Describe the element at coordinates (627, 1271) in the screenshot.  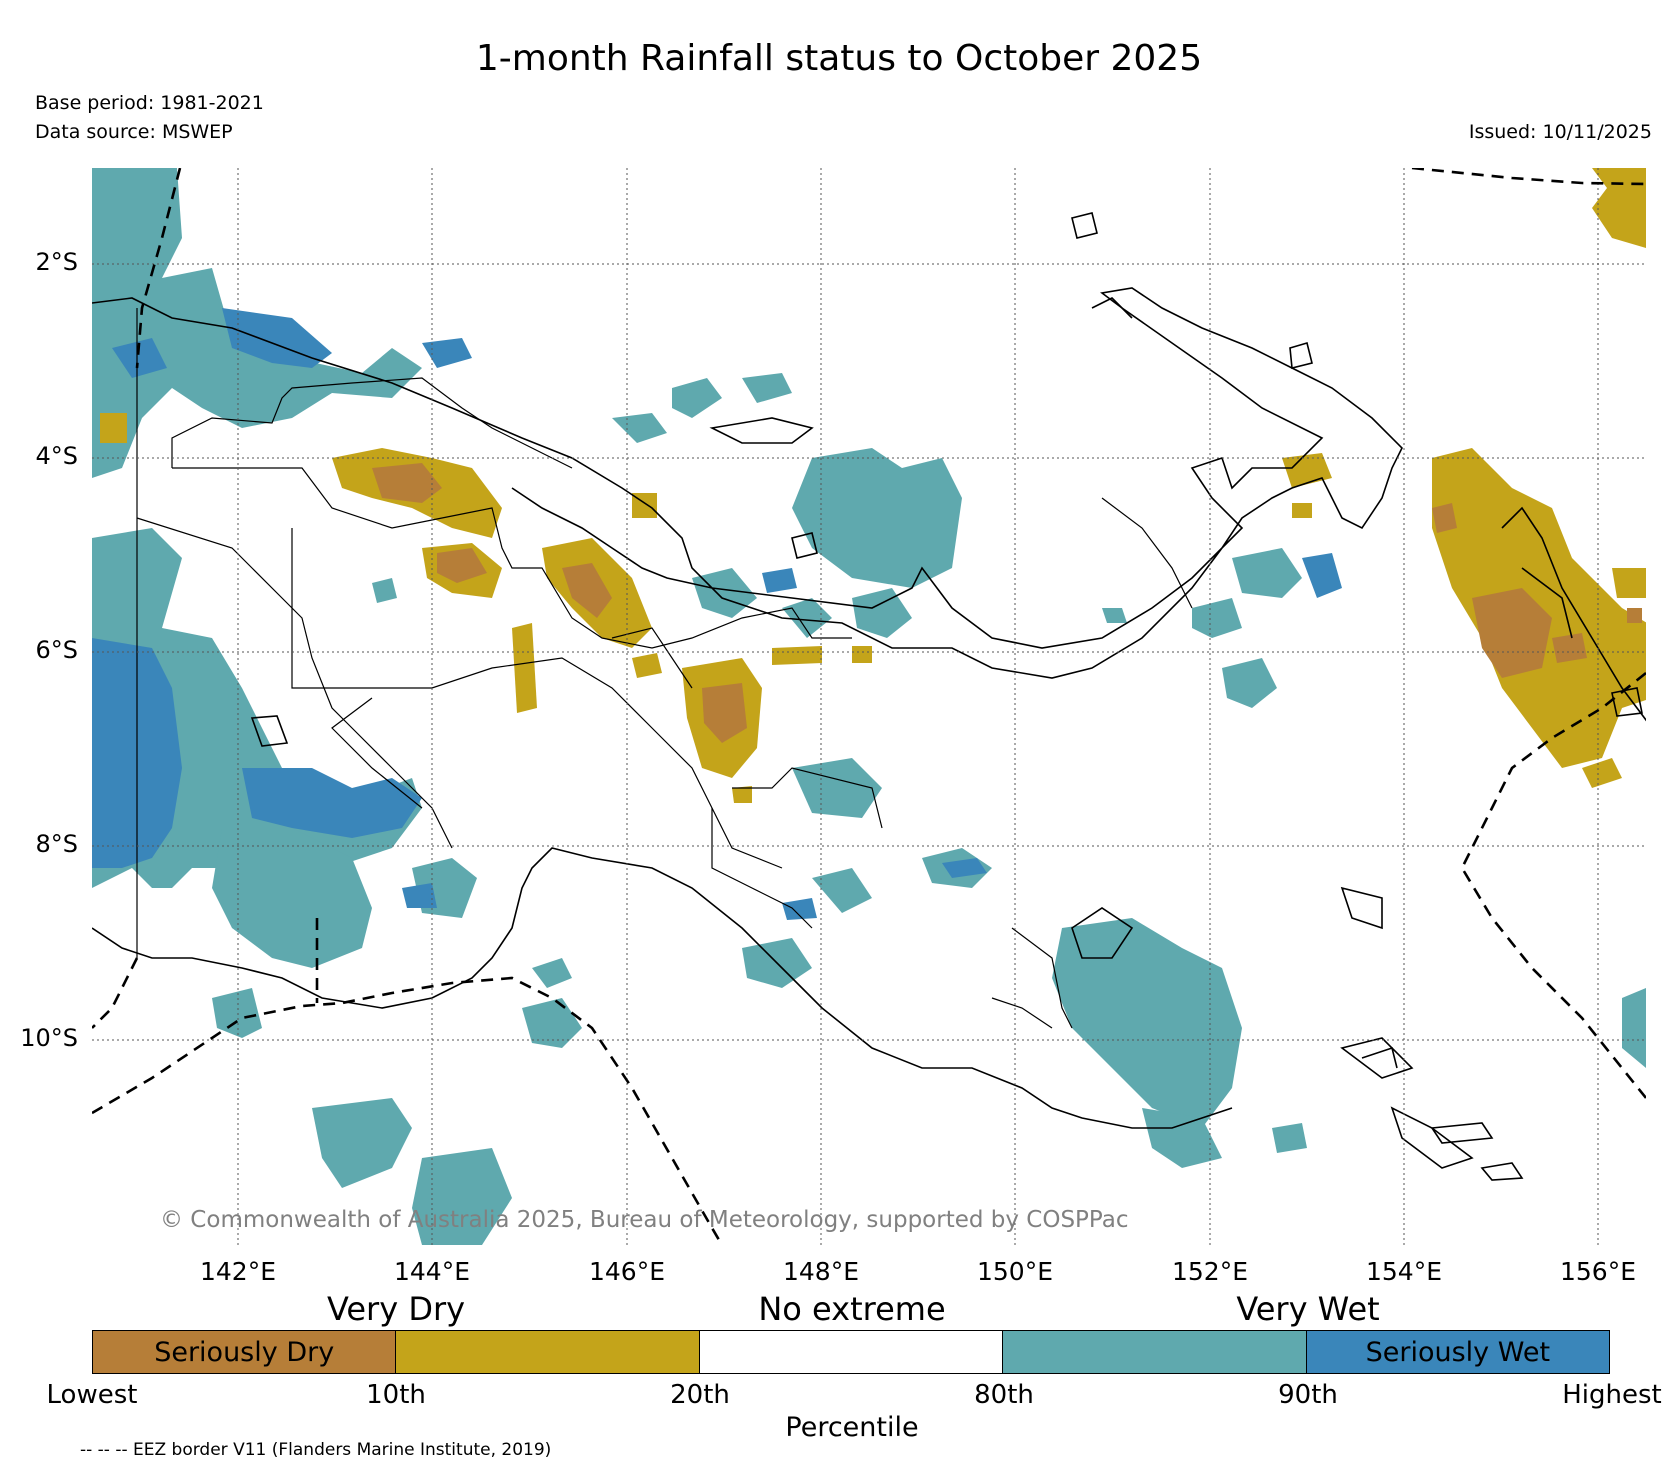
I see `lon-label-146e: 146°E` at that location.